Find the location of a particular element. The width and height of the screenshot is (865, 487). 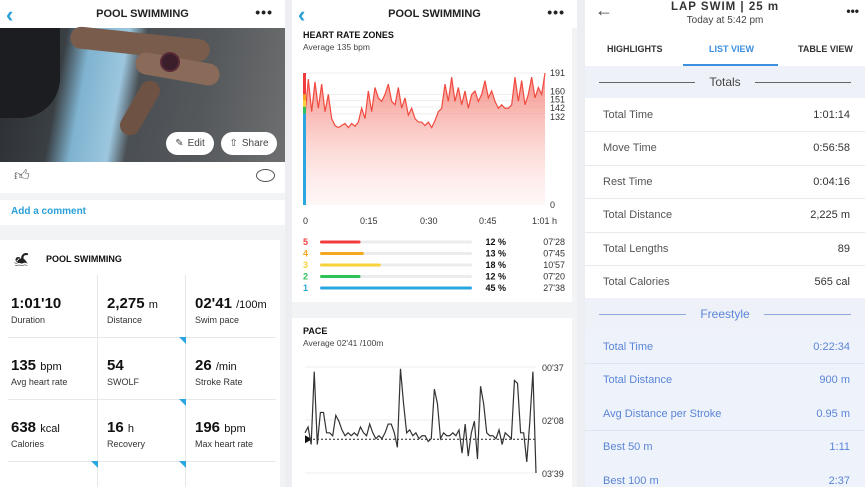

zone-percent: 45 % is located at coordinates (495, 288).